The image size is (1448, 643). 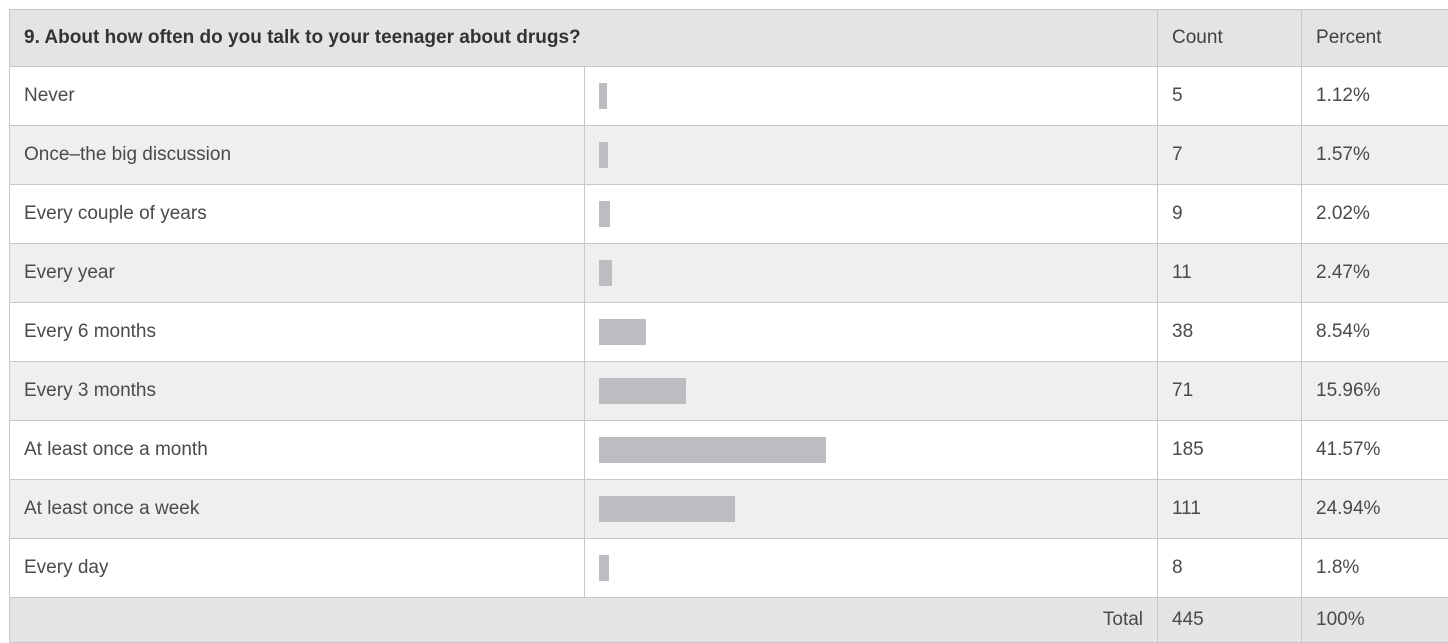 I want to click on count-value: 185, so click(x=1230, y=450).